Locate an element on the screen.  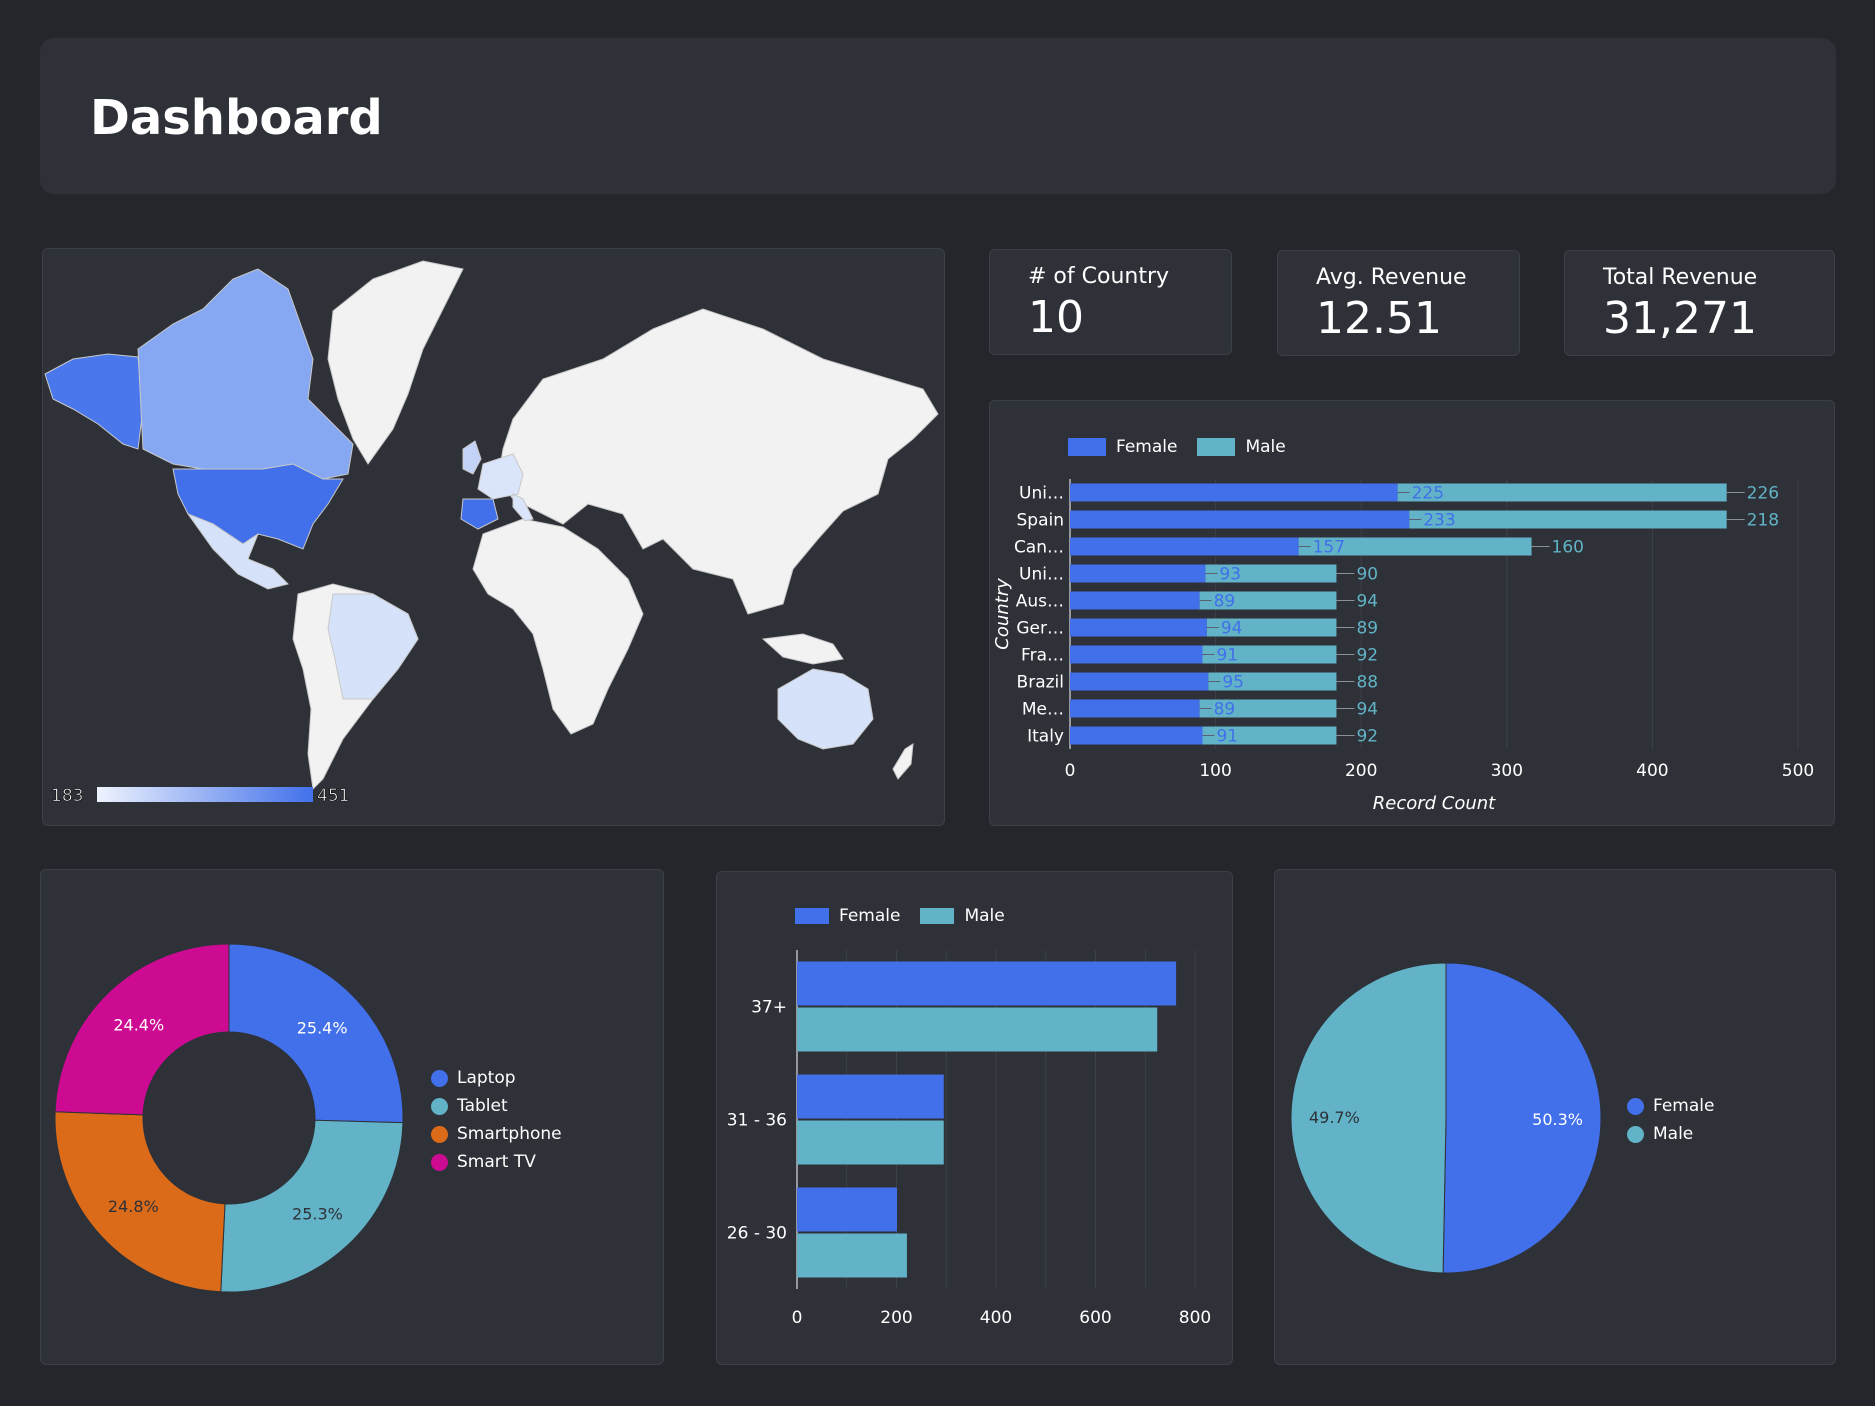
land-canada is located at coordinates (245, 374).